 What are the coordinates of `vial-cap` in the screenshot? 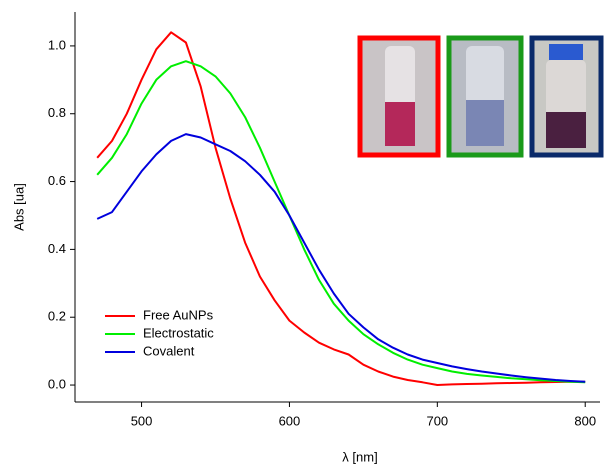 It's located at (566, 52).